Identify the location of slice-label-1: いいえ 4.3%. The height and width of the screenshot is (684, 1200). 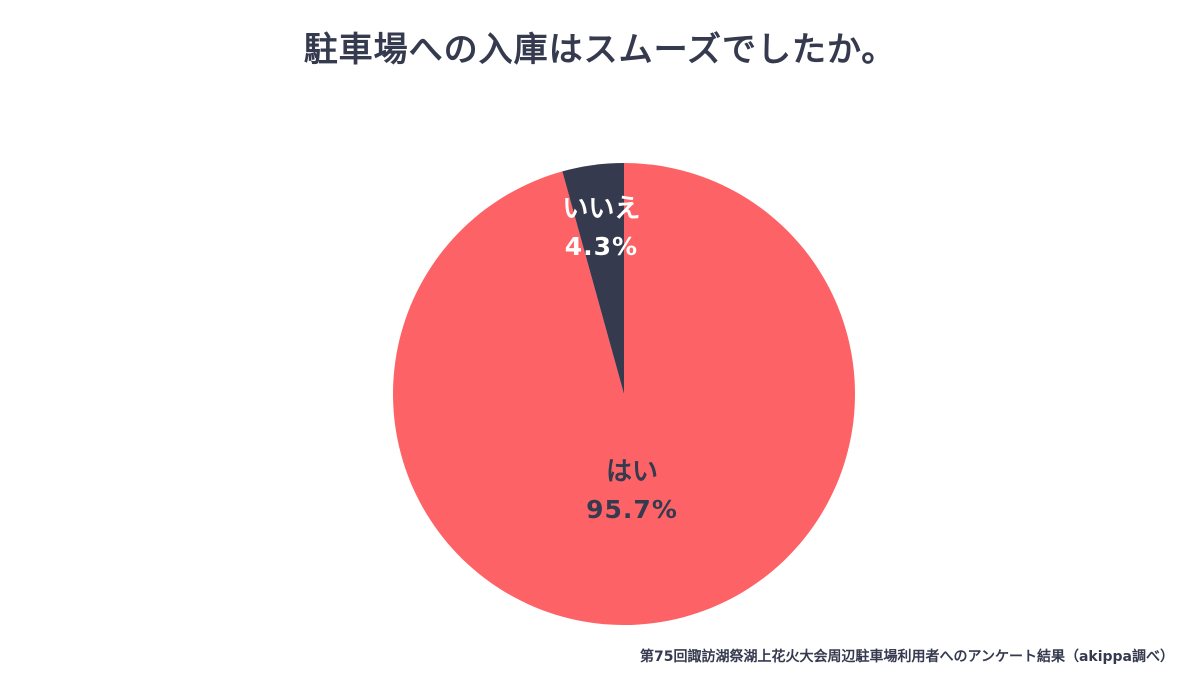
(601, 228).